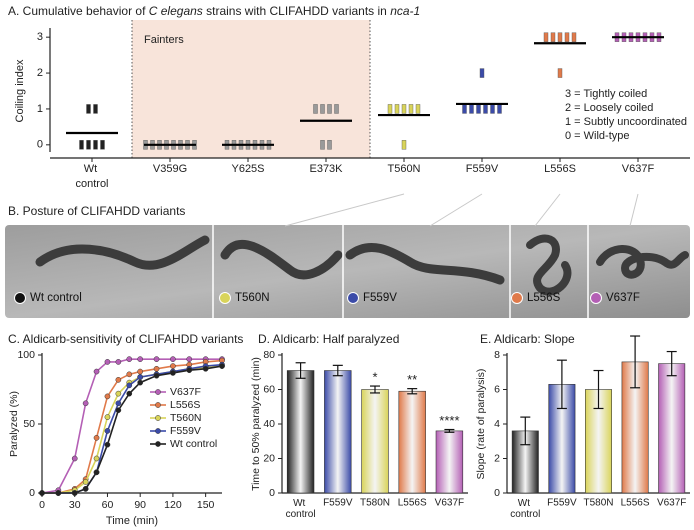 Image resolution: width=694 pixels, height=530 pixels. Describe the element at coordinates (449, 420) in the screenshot. I see `significance: ****` at that location.